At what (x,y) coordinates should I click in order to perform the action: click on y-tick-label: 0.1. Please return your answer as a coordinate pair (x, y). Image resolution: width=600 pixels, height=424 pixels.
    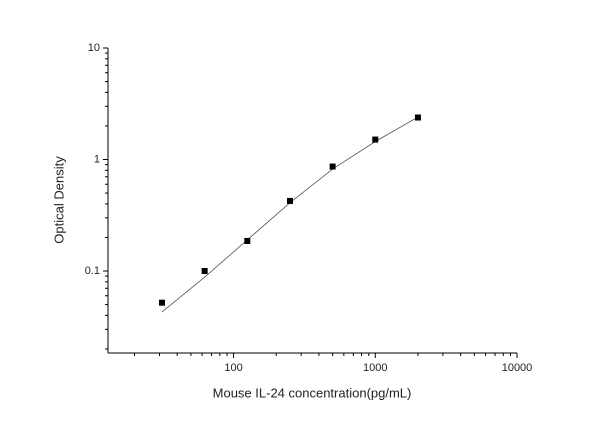
    Looking at the image, I should click on (92, 271).